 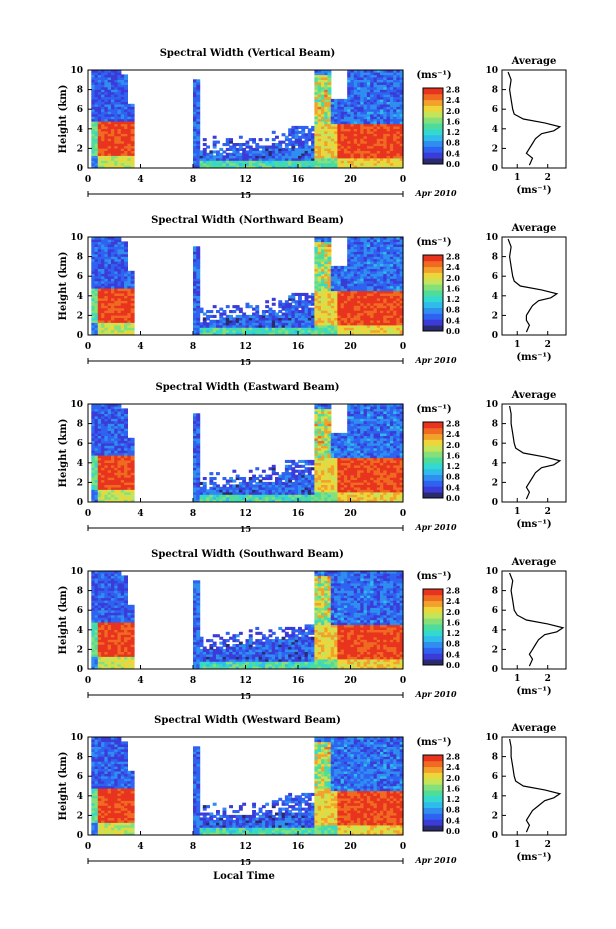 I want to click on colorbar-tick-label: 2.4, so click(x=453, y=267).